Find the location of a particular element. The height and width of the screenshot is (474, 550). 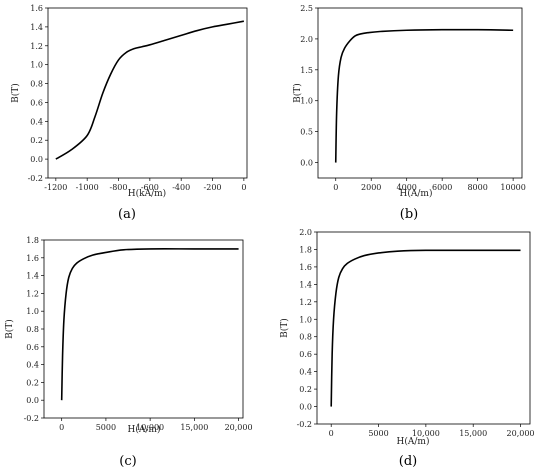

x-tick-label: 10000 is located at coordinates (512, 187).